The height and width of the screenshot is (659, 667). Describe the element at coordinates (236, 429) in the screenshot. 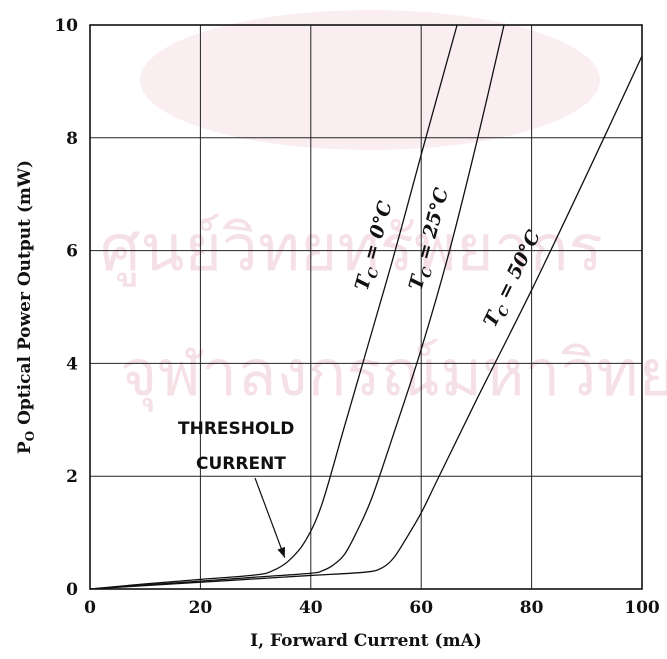

I see `annotation-line-1: THRESHOLD` at that location.